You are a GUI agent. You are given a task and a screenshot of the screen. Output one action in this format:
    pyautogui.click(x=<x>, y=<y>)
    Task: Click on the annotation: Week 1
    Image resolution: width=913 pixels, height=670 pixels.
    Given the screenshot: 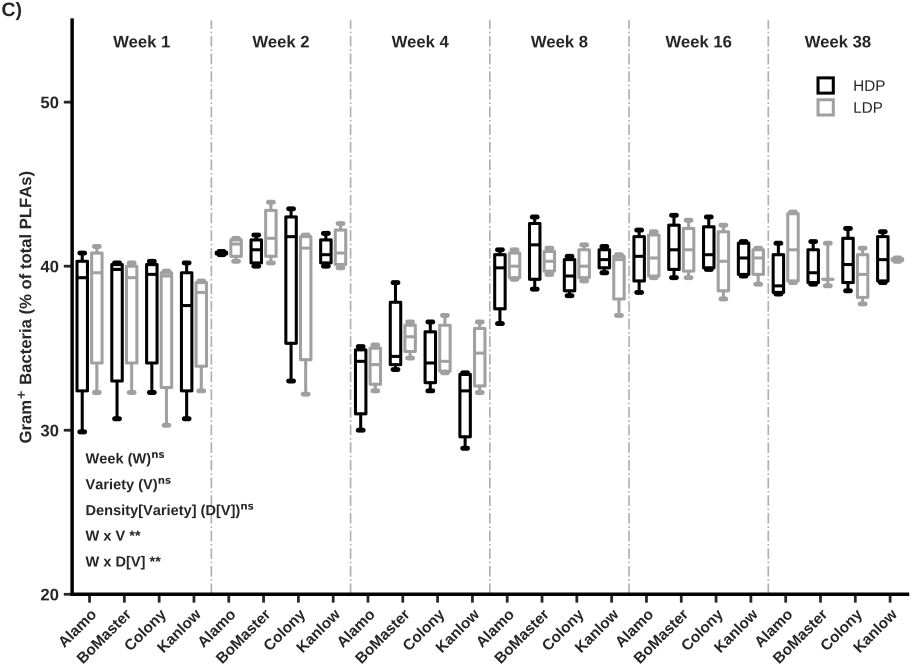 What is the action you would take?
    pyautogui.click(x=141, y=41)
    